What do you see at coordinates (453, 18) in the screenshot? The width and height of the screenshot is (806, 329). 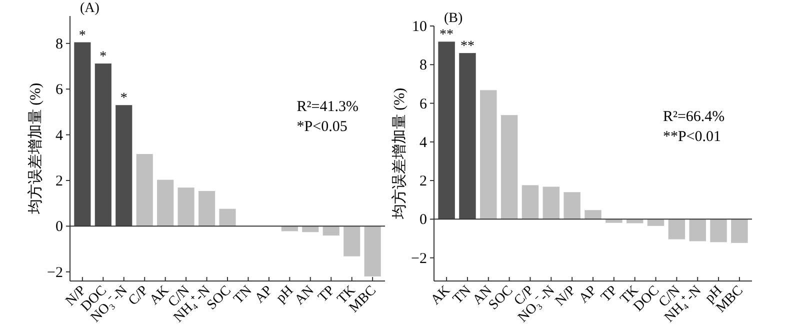 I see `chart-title: (B)` at bounding box center [453, 18].